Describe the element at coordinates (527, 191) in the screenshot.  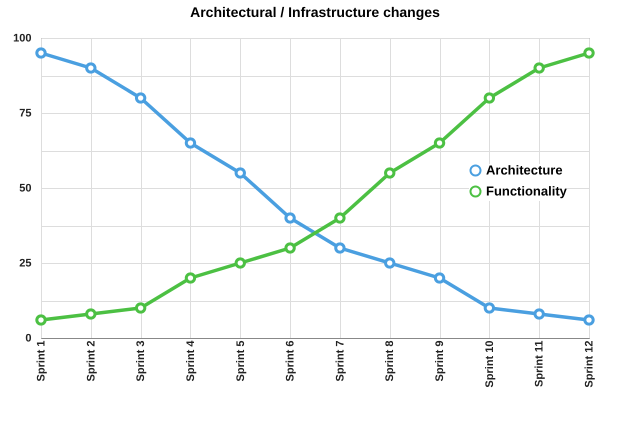
I see `legend-label: Functionality` at that location.